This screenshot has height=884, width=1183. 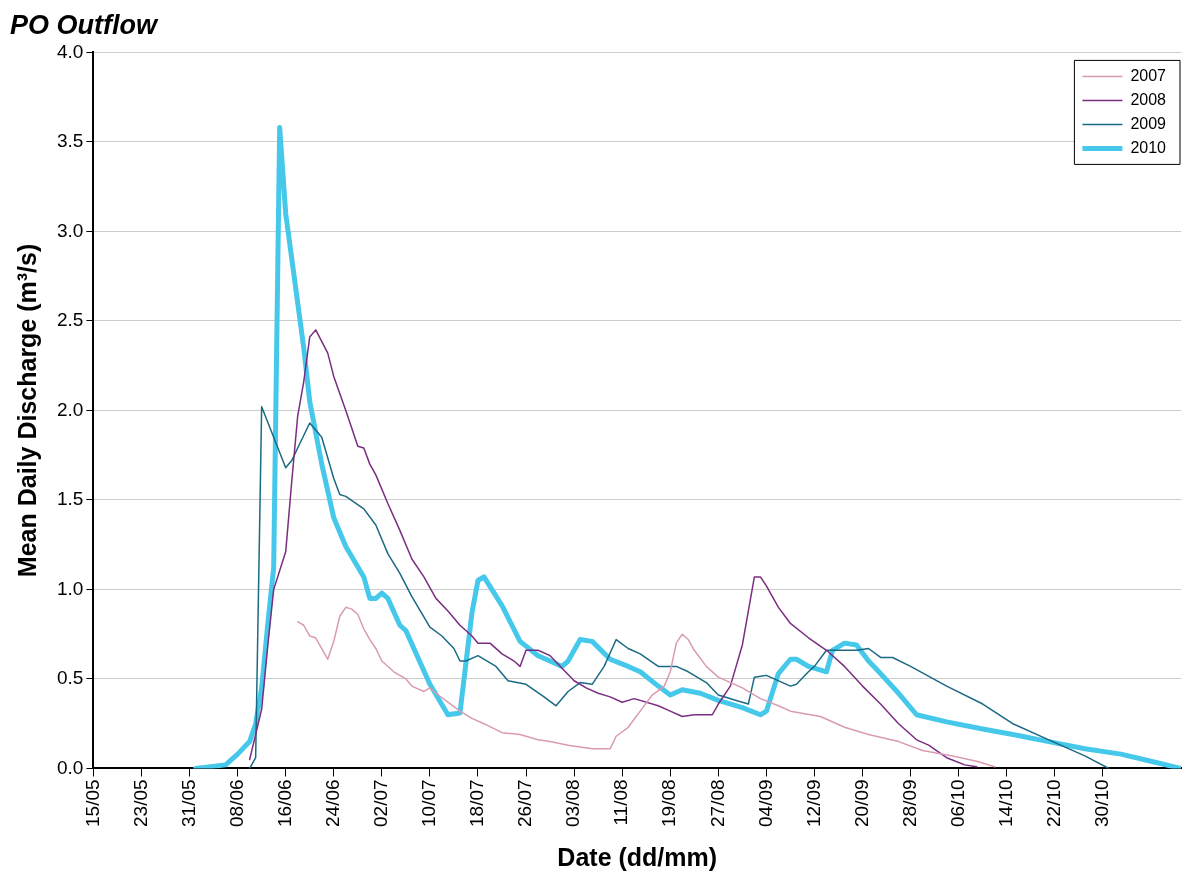 What do you see at coordinates (717, 803) in the screenshot?
I see `x-tick-label: 27/08` at bounding box center [717, 803].